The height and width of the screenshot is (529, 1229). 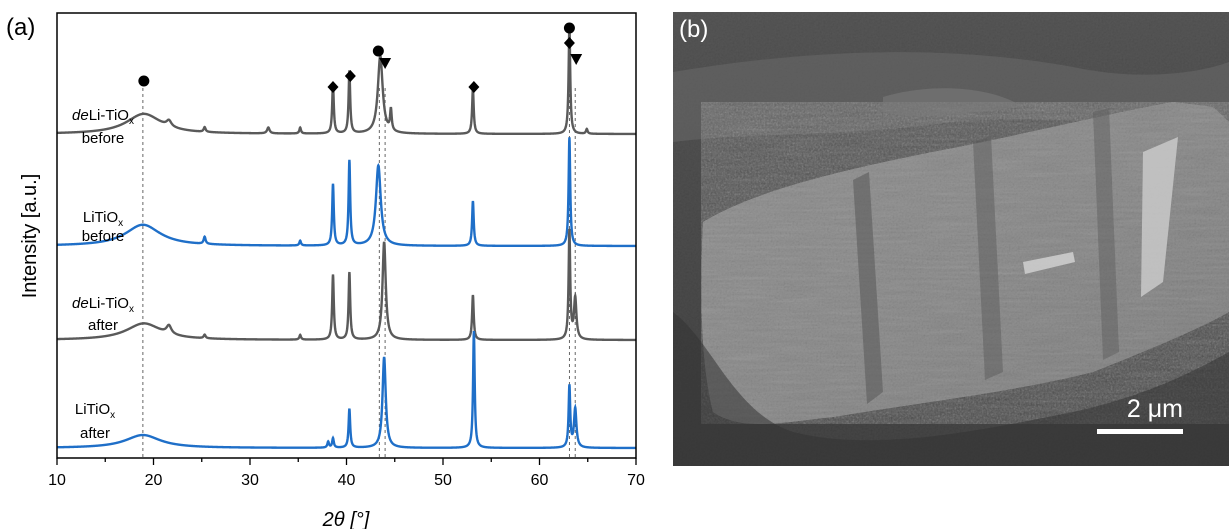 I want to click on x-tick-label: 50, so click(x=443, y=480).